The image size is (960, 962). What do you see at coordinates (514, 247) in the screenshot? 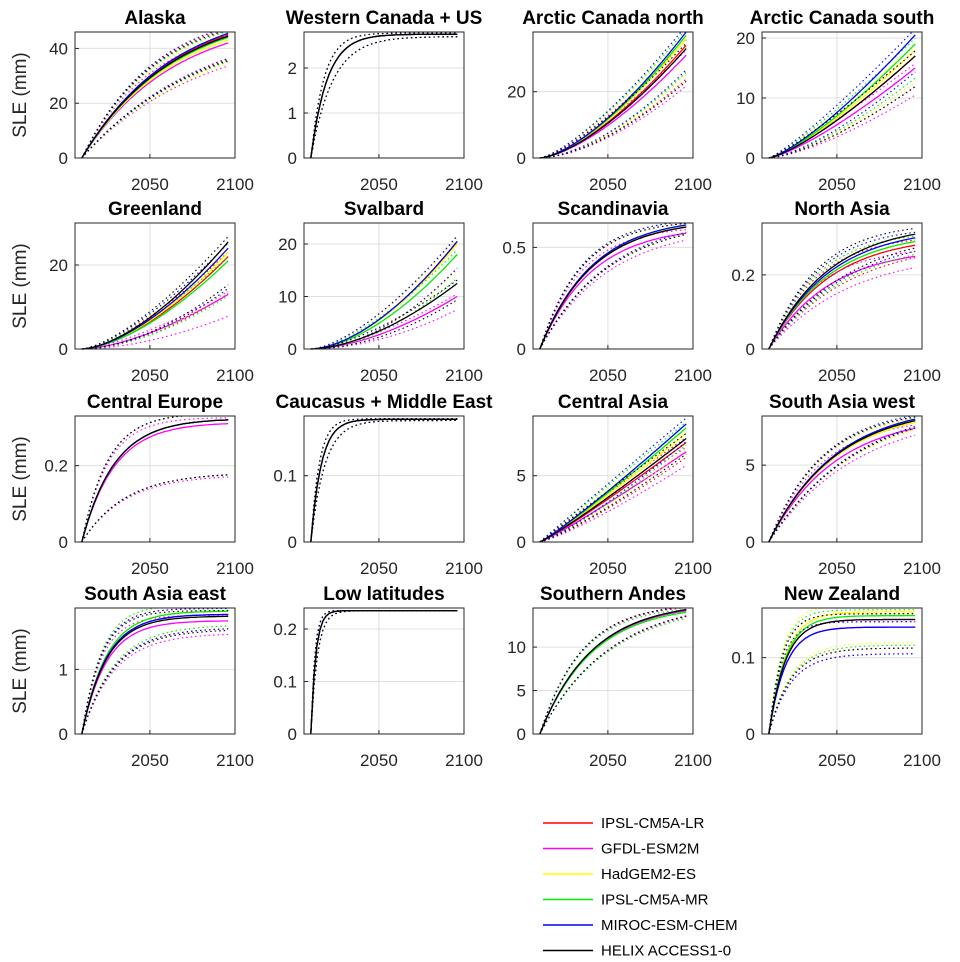
I see `y-tick-label: 0.5` at bounding box center [514, 247].